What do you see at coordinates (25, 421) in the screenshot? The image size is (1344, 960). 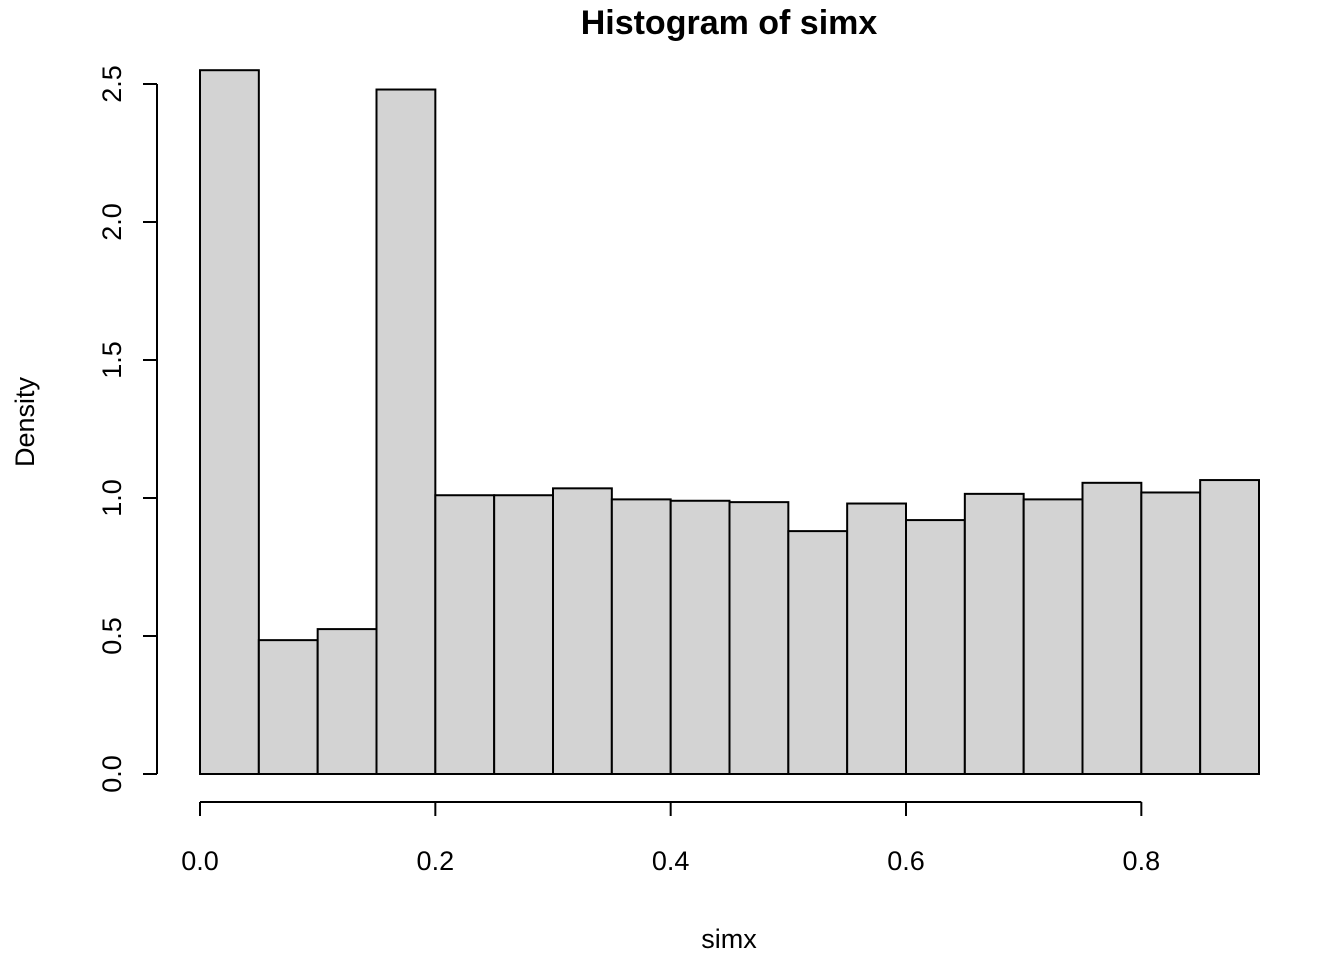 I see `y-axis-label: Density` at bounding box center [25, 421].